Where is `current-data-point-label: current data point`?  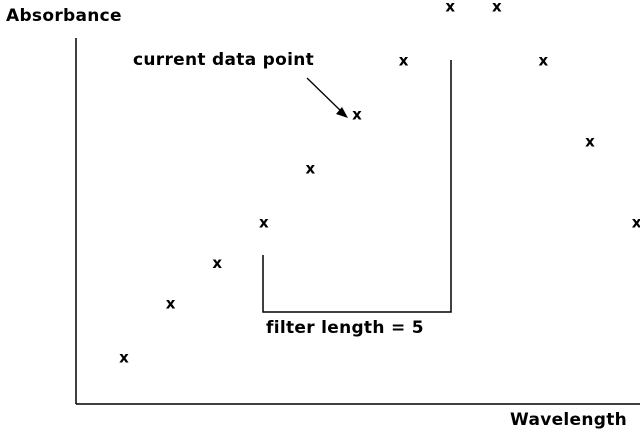
current-data-point-label: current data point is located at coordinates (224, 60).